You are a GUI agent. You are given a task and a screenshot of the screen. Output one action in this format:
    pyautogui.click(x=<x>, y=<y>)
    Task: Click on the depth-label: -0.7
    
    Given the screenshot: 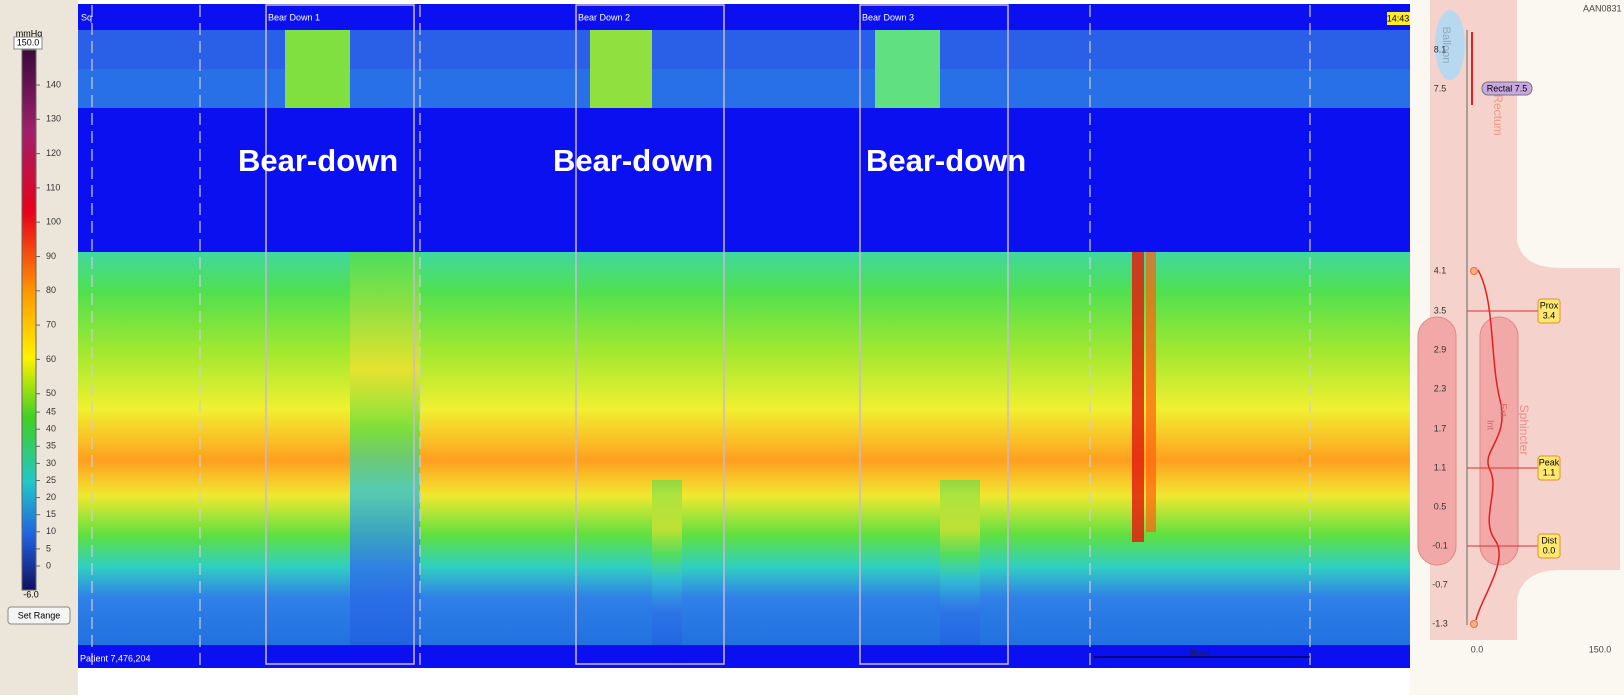 What is the action you would take?
    pyautogui.click(x=1440, y=584)
    